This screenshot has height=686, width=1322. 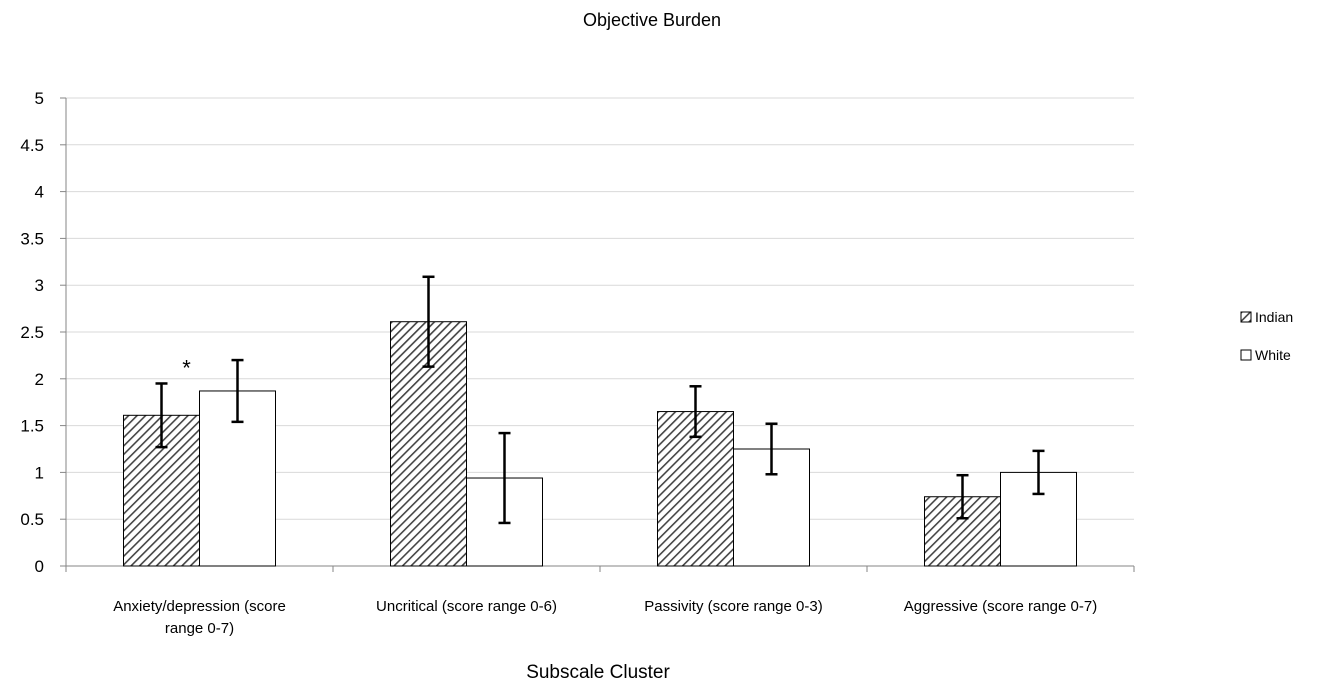 I want to click on y-tick-labels: 0 0.5 1 1.5 2 2.5 3 3.5 4 4.5 5, so click(x=32, y=332).